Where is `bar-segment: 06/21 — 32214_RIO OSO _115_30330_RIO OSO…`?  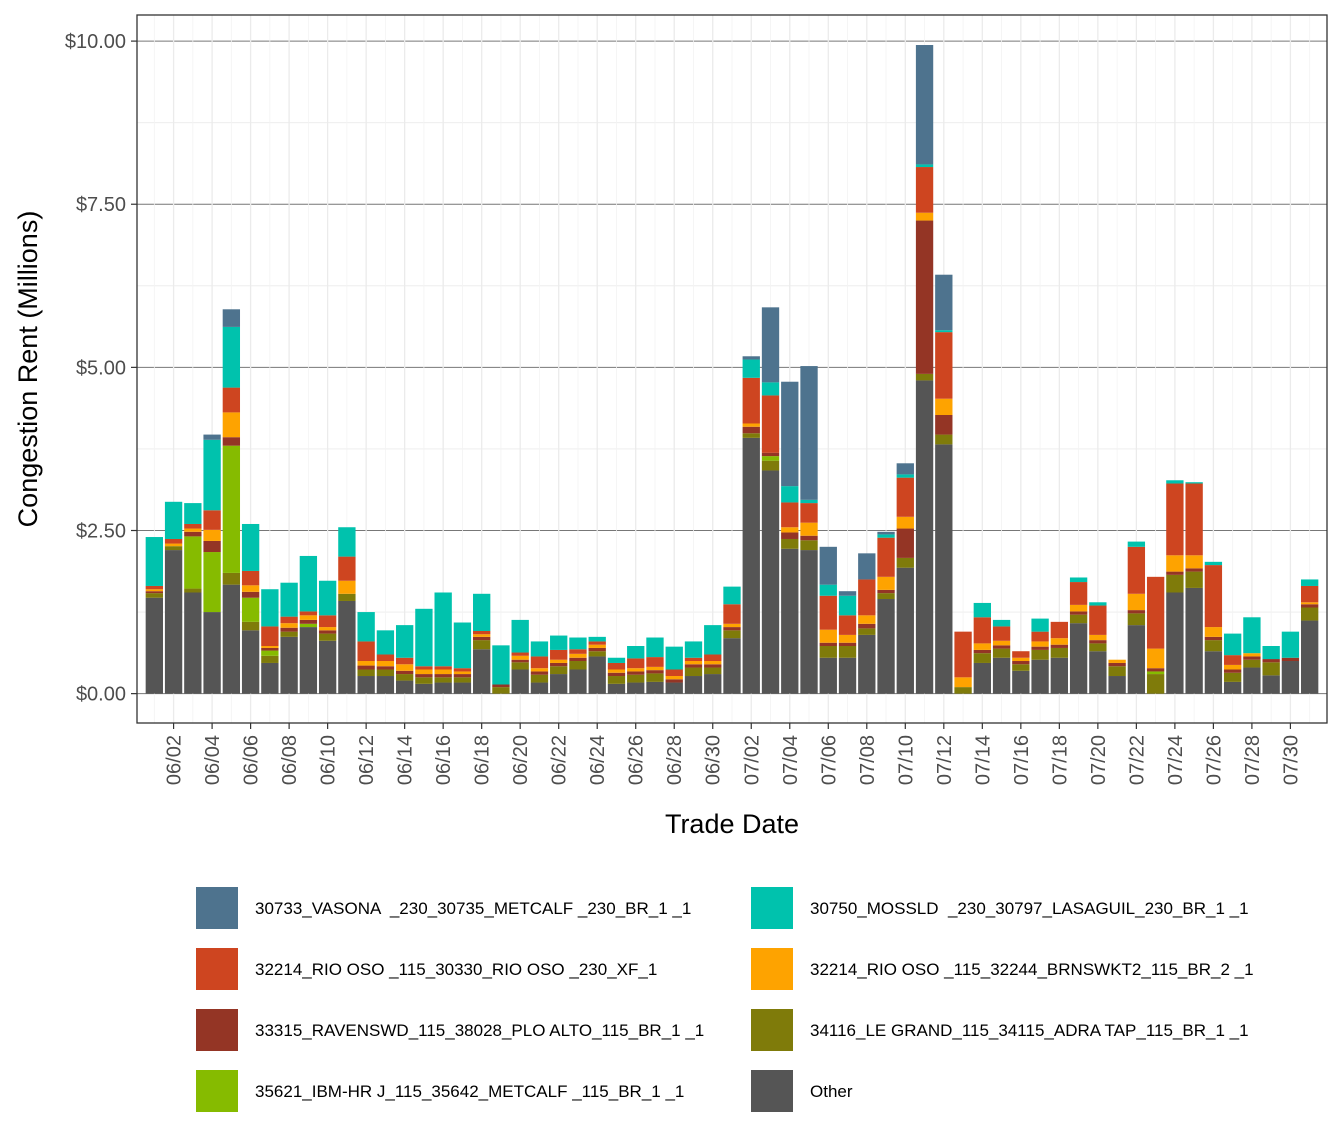 bar-segment: 06/21 — 32214_RIO OSO _115_30330_RIO OSO… is located at coordinates (539, 662).